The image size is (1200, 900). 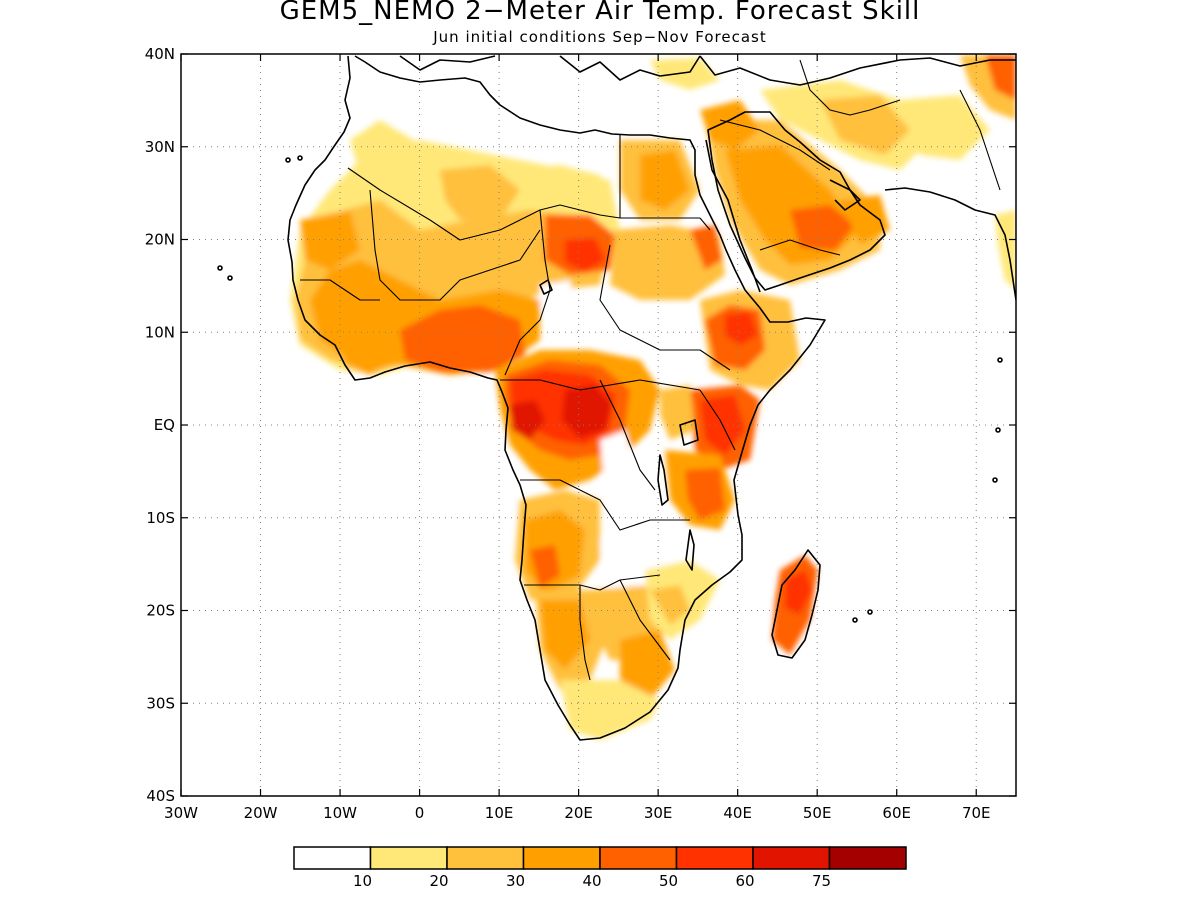 What do you see at coordinates (741, 328) in the screenshot?
I see `shade-ethiopia-red` at bounding box center [741, 328].